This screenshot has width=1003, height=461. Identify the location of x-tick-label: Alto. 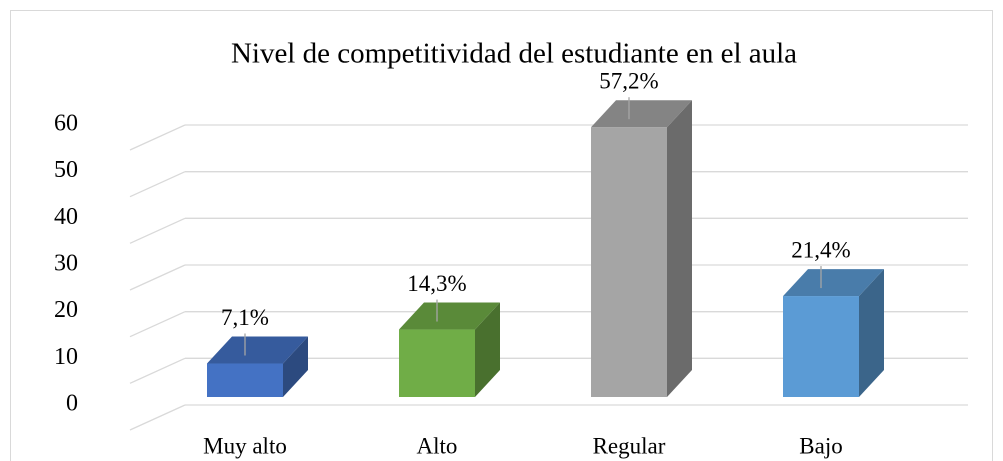
(437, 445).